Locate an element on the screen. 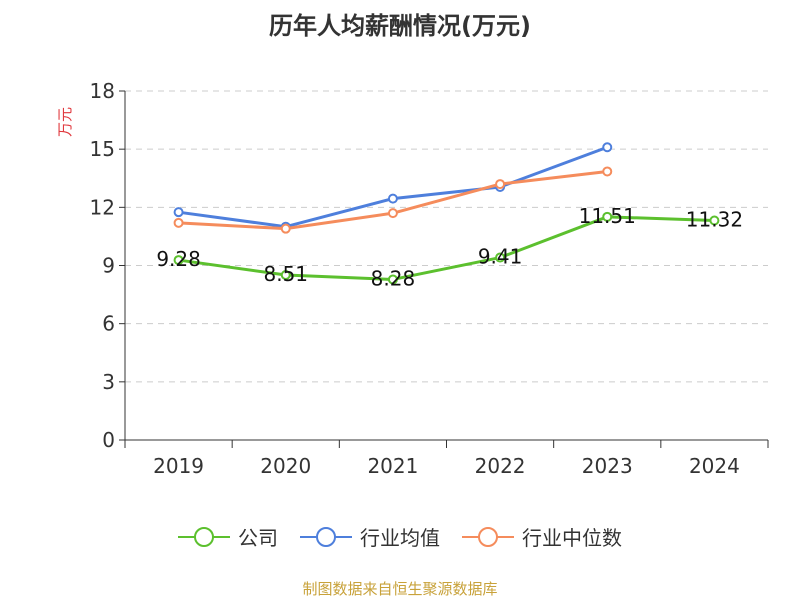 The image size is (800, 600). x-tick-label: 2022 is located at coordinates (500, 466).